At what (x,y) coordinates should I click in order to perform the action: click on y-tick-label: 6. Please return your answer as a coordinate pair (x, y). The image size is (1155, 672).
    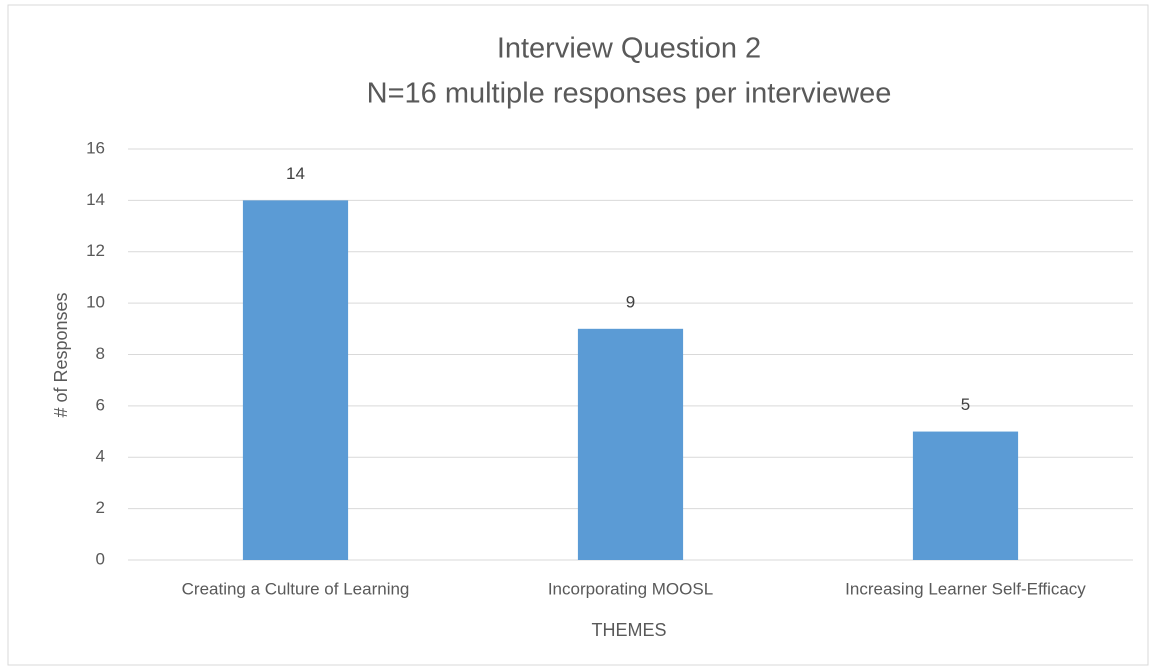
    Looking at the image, I should click on (100, 404).